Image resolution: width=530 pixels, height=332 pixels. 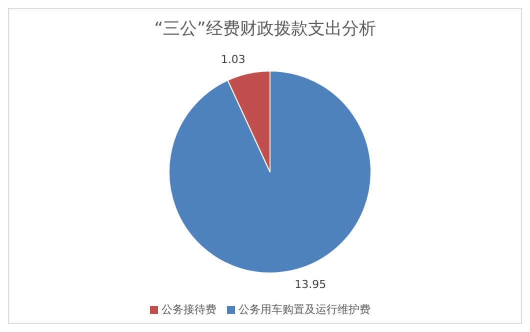 What do you see at coordinates (304, 309) in the screenshot?
I see `legend-label: 公务用车购置及运行维护费` at bounding box center [304, 309].